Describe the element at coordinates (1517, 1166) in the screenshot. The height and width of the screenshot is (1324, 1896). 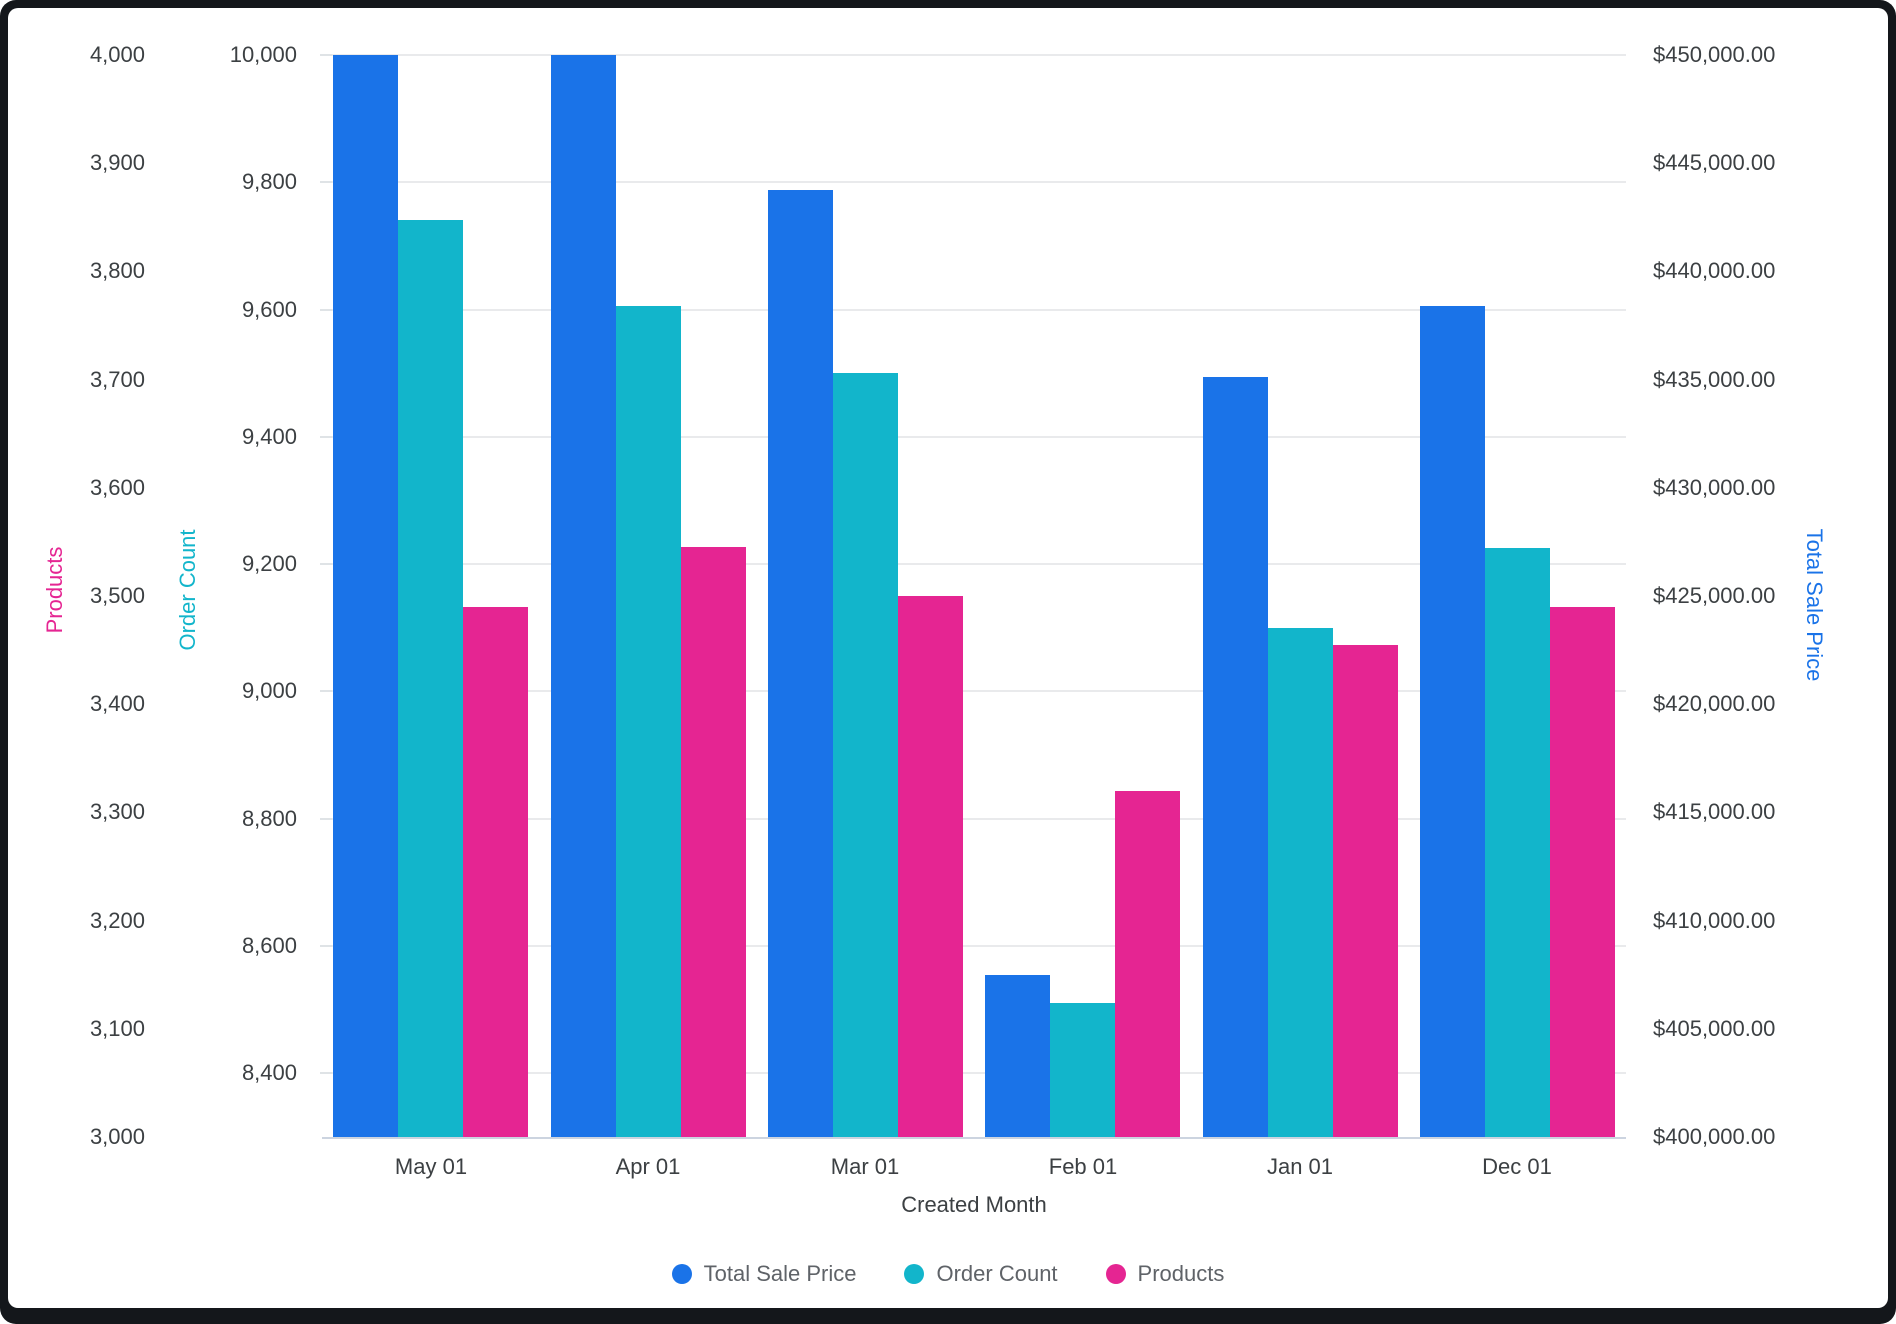
I see `x-tick-dec-01: Dec 01` at that location.